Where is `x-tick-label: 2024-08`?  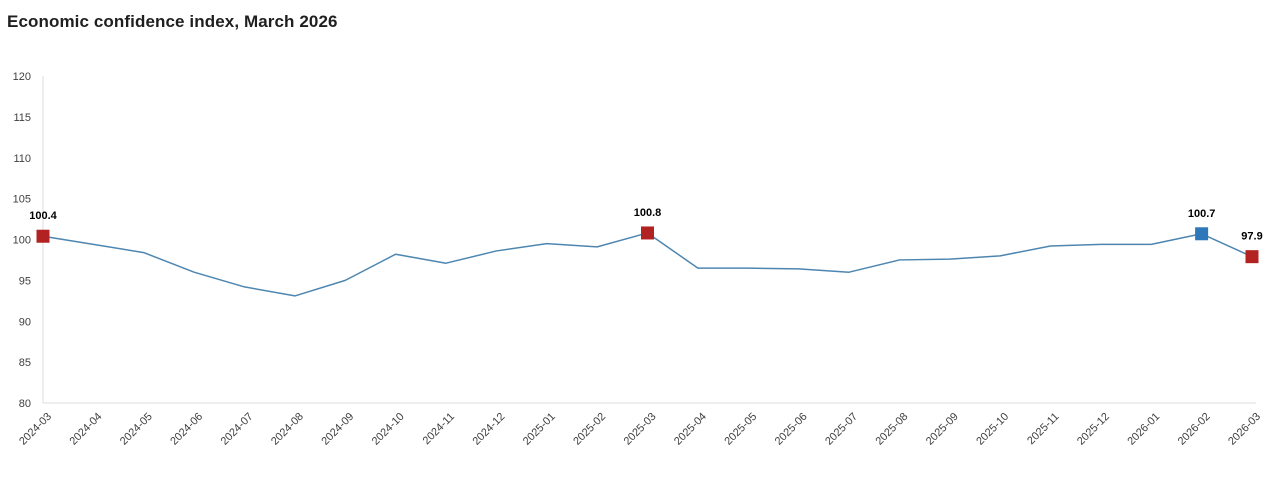
x-tick-label: 2024-08 is located at coordinates (287, 429).